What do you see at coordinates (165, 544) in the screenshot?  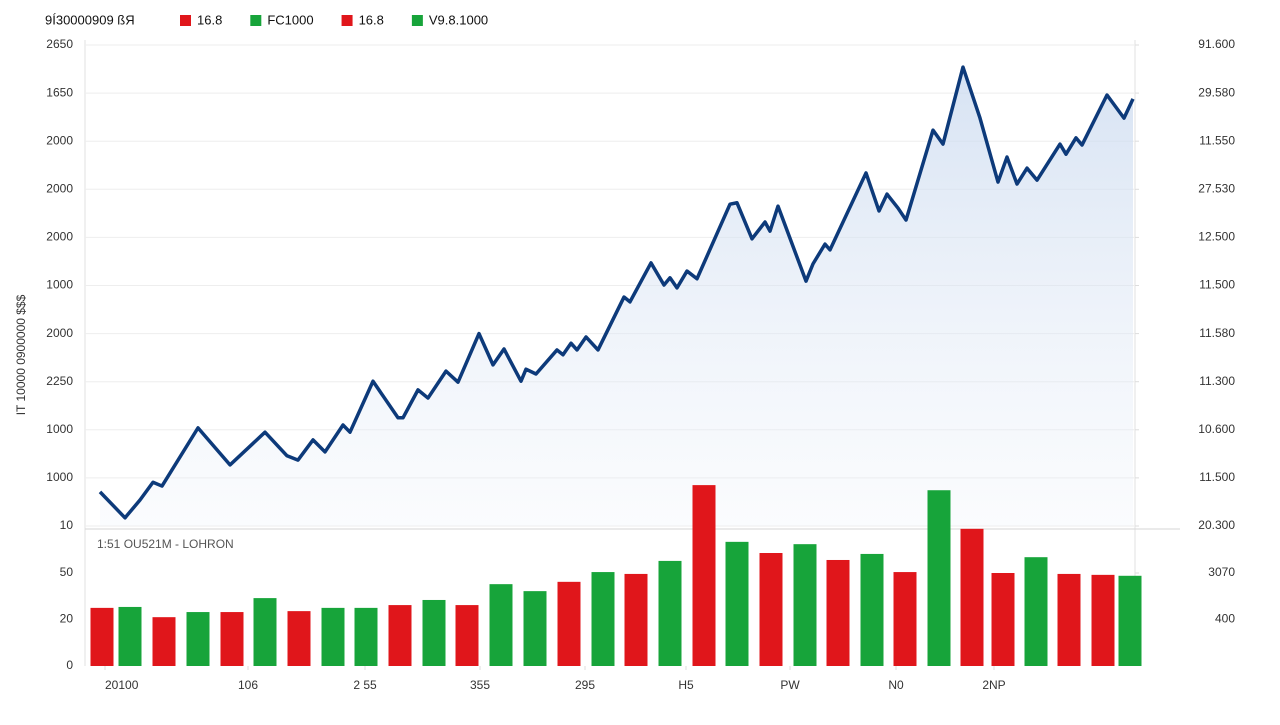 I see `panel-subtitle: 1:51 OU521M - LOHRON` at bounding box center [165, 544].